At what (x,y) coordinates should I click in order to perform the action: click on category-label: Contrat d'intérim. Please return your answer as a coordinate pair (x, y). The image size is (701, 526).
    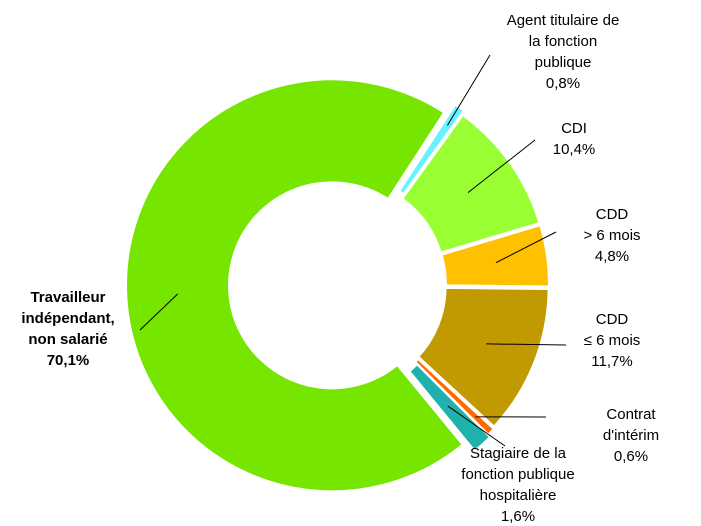
    Looking at the image, I should click on (631, 425).